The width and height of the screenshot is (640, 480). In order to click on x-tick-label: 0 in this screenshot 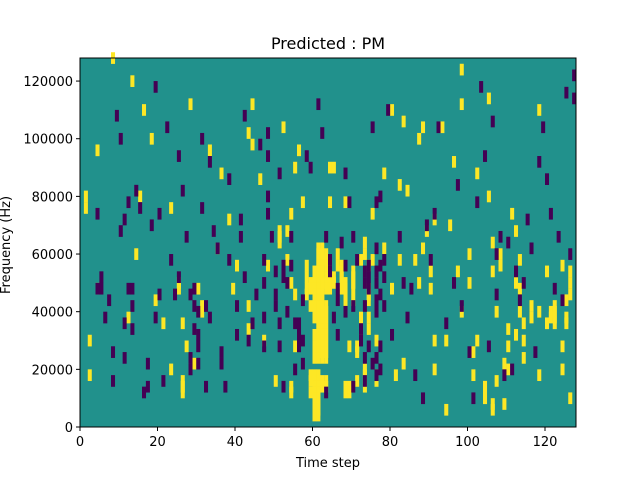, I will do `click(80, 442)`.